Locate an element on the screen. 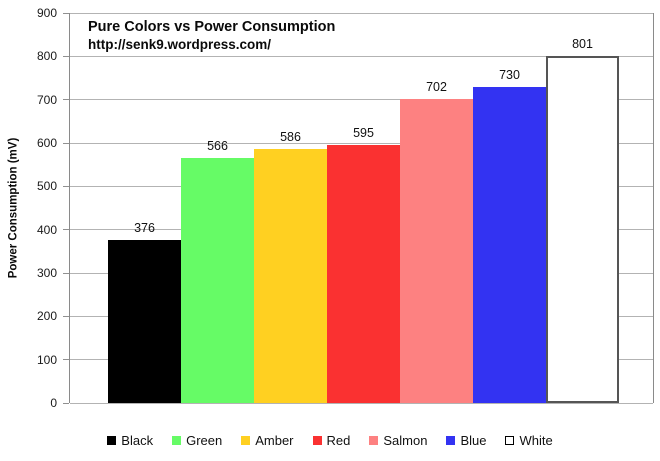 Image resolution: width=660 pixels, height=461 pixels. legend-swatch-blue is located at coordinates (451, 440).